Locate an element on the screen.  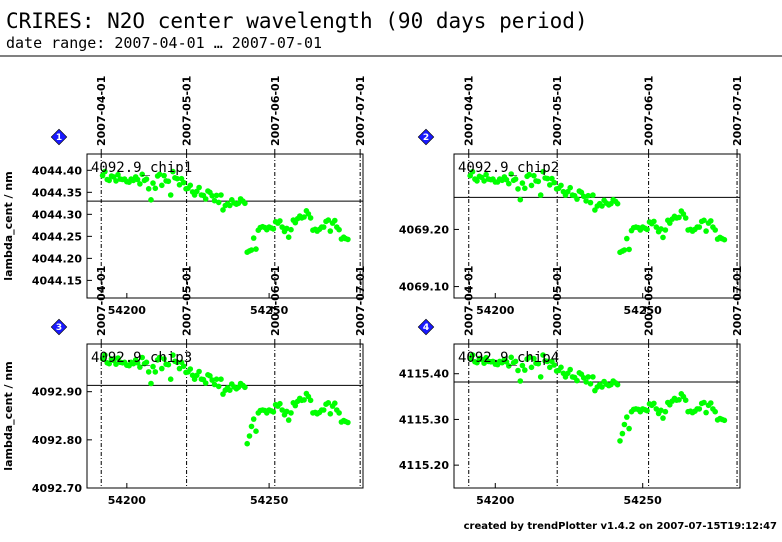
data-series is located at coordinates (597, 398).